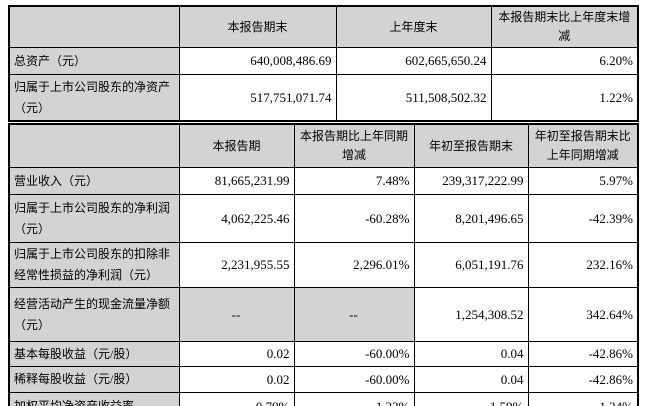 The height and width of the screenshot is (406, 645). What do you see at coordinates (471, 146) in the screenshot?
I see `column-header-ytd: 年初至报告期末` at bounding box center [471, 146].